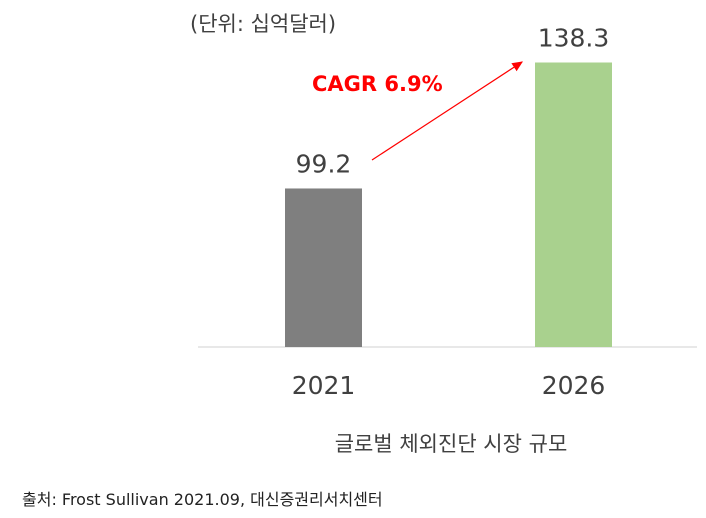 The width and height of the screenshot is (706, 518). Describe the element at coordinates (447, 111) in the screenshot. I see `cagr-arrow` at that location.